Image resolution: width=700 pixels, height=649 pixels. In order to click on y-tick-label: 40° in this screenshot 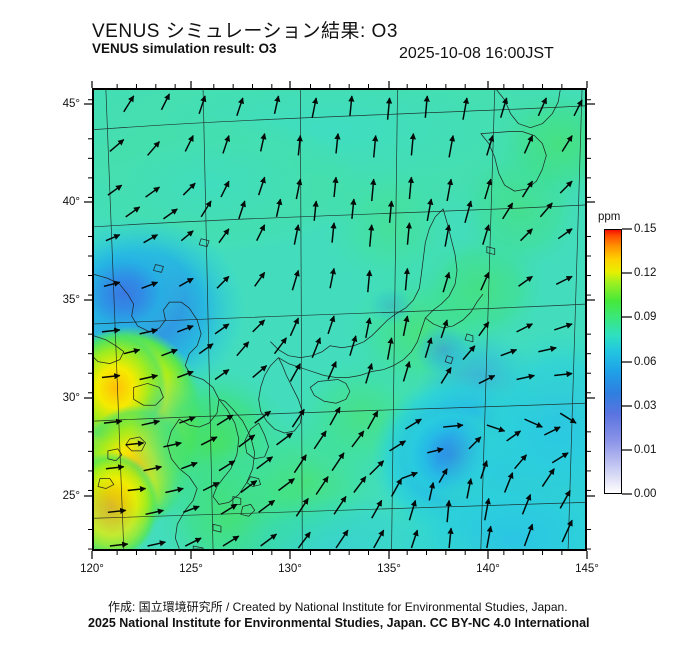, I will do `click(71, 202)`.